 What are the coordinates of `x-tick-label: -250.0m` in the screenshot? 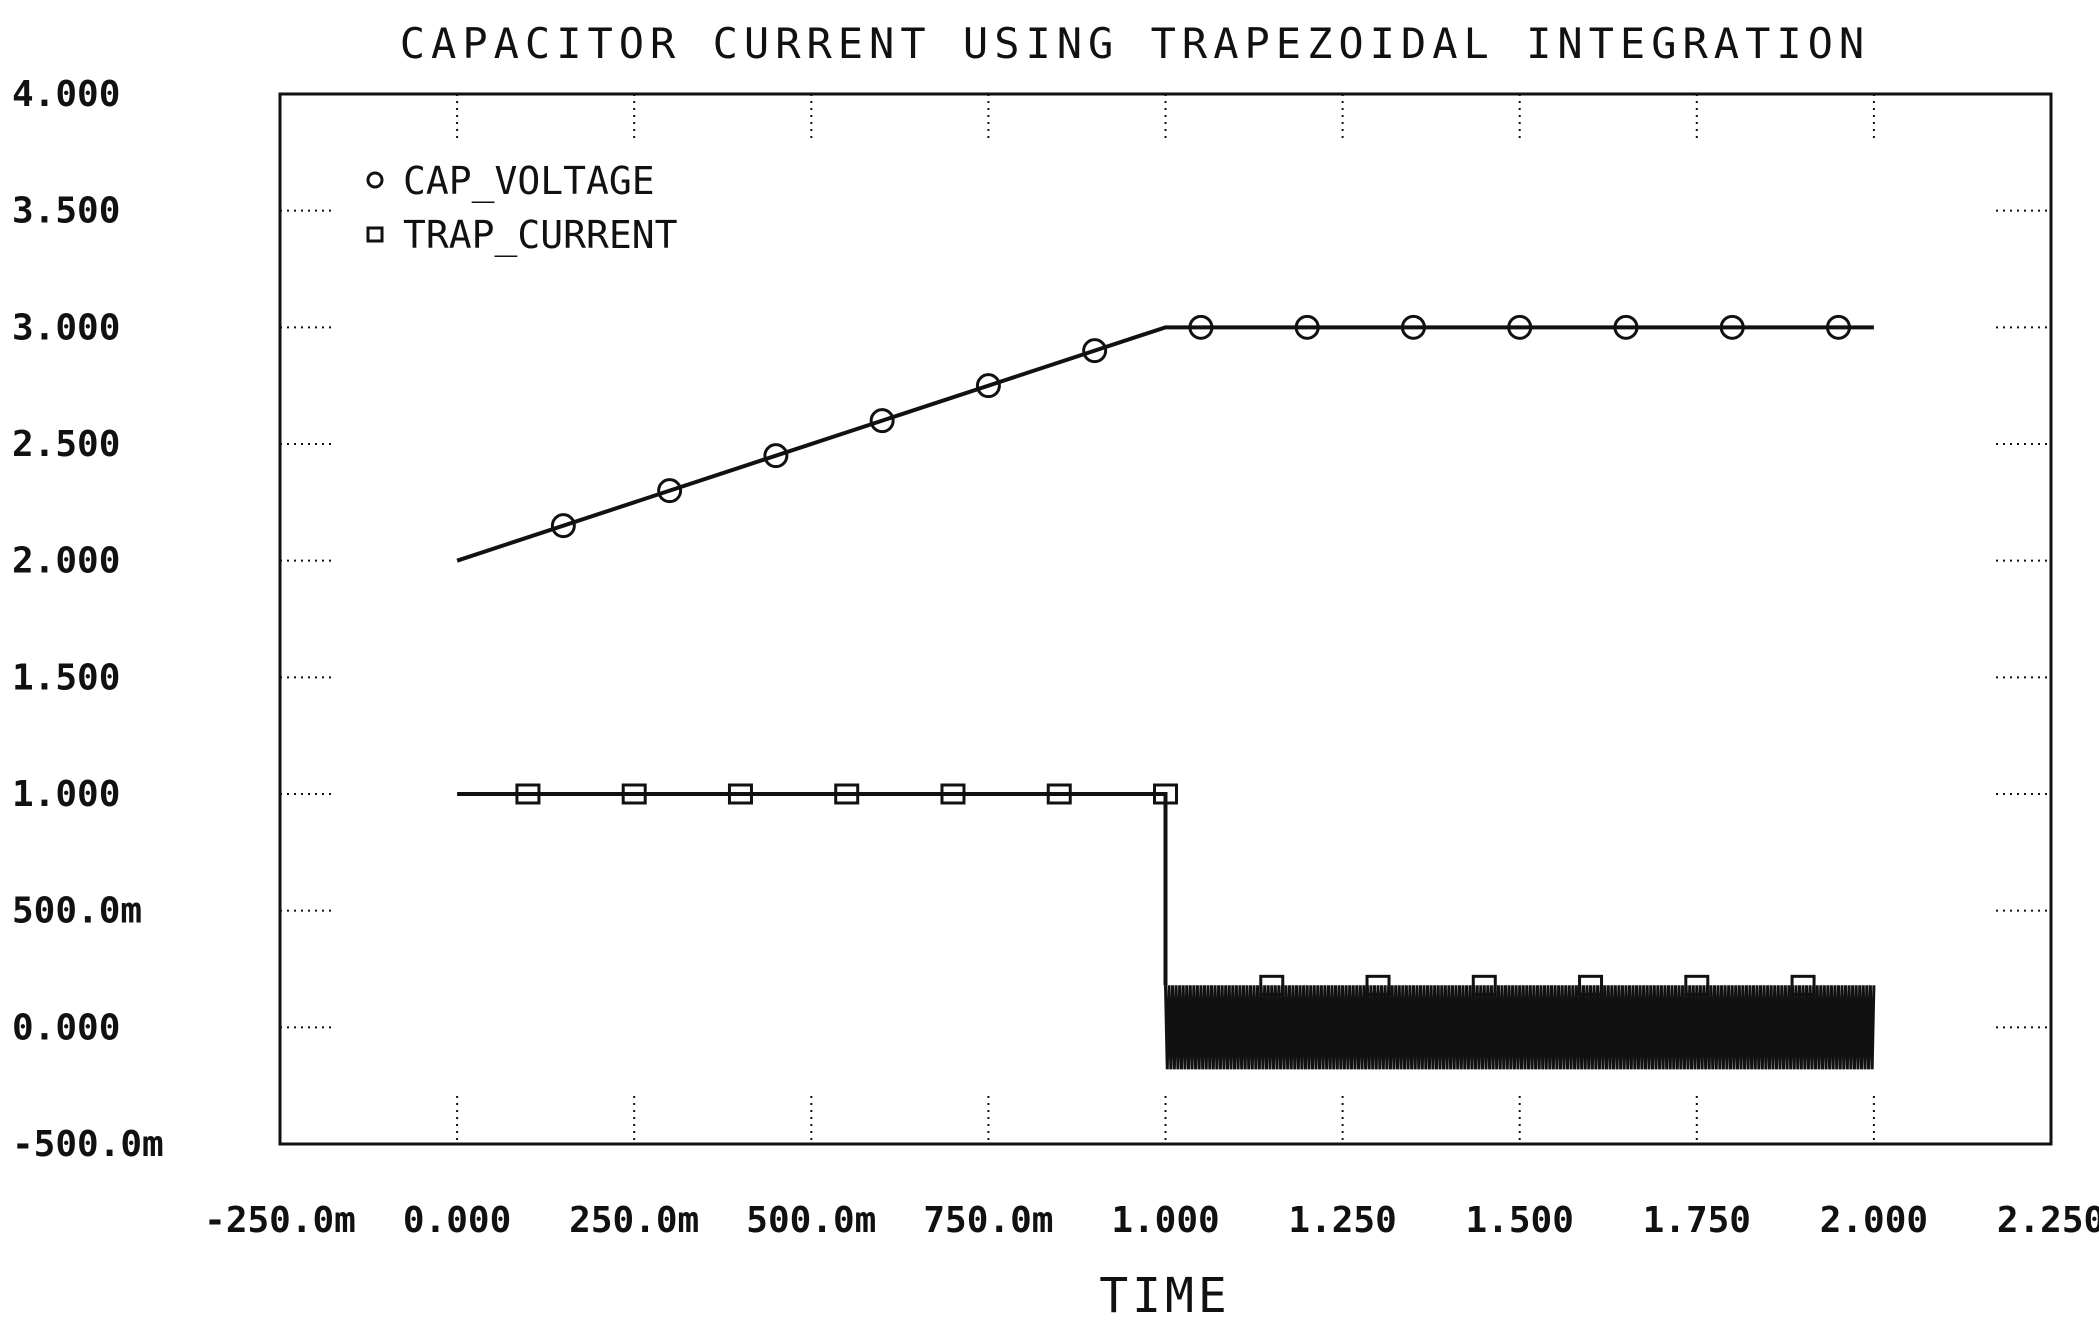 It's located at (280, 1220).